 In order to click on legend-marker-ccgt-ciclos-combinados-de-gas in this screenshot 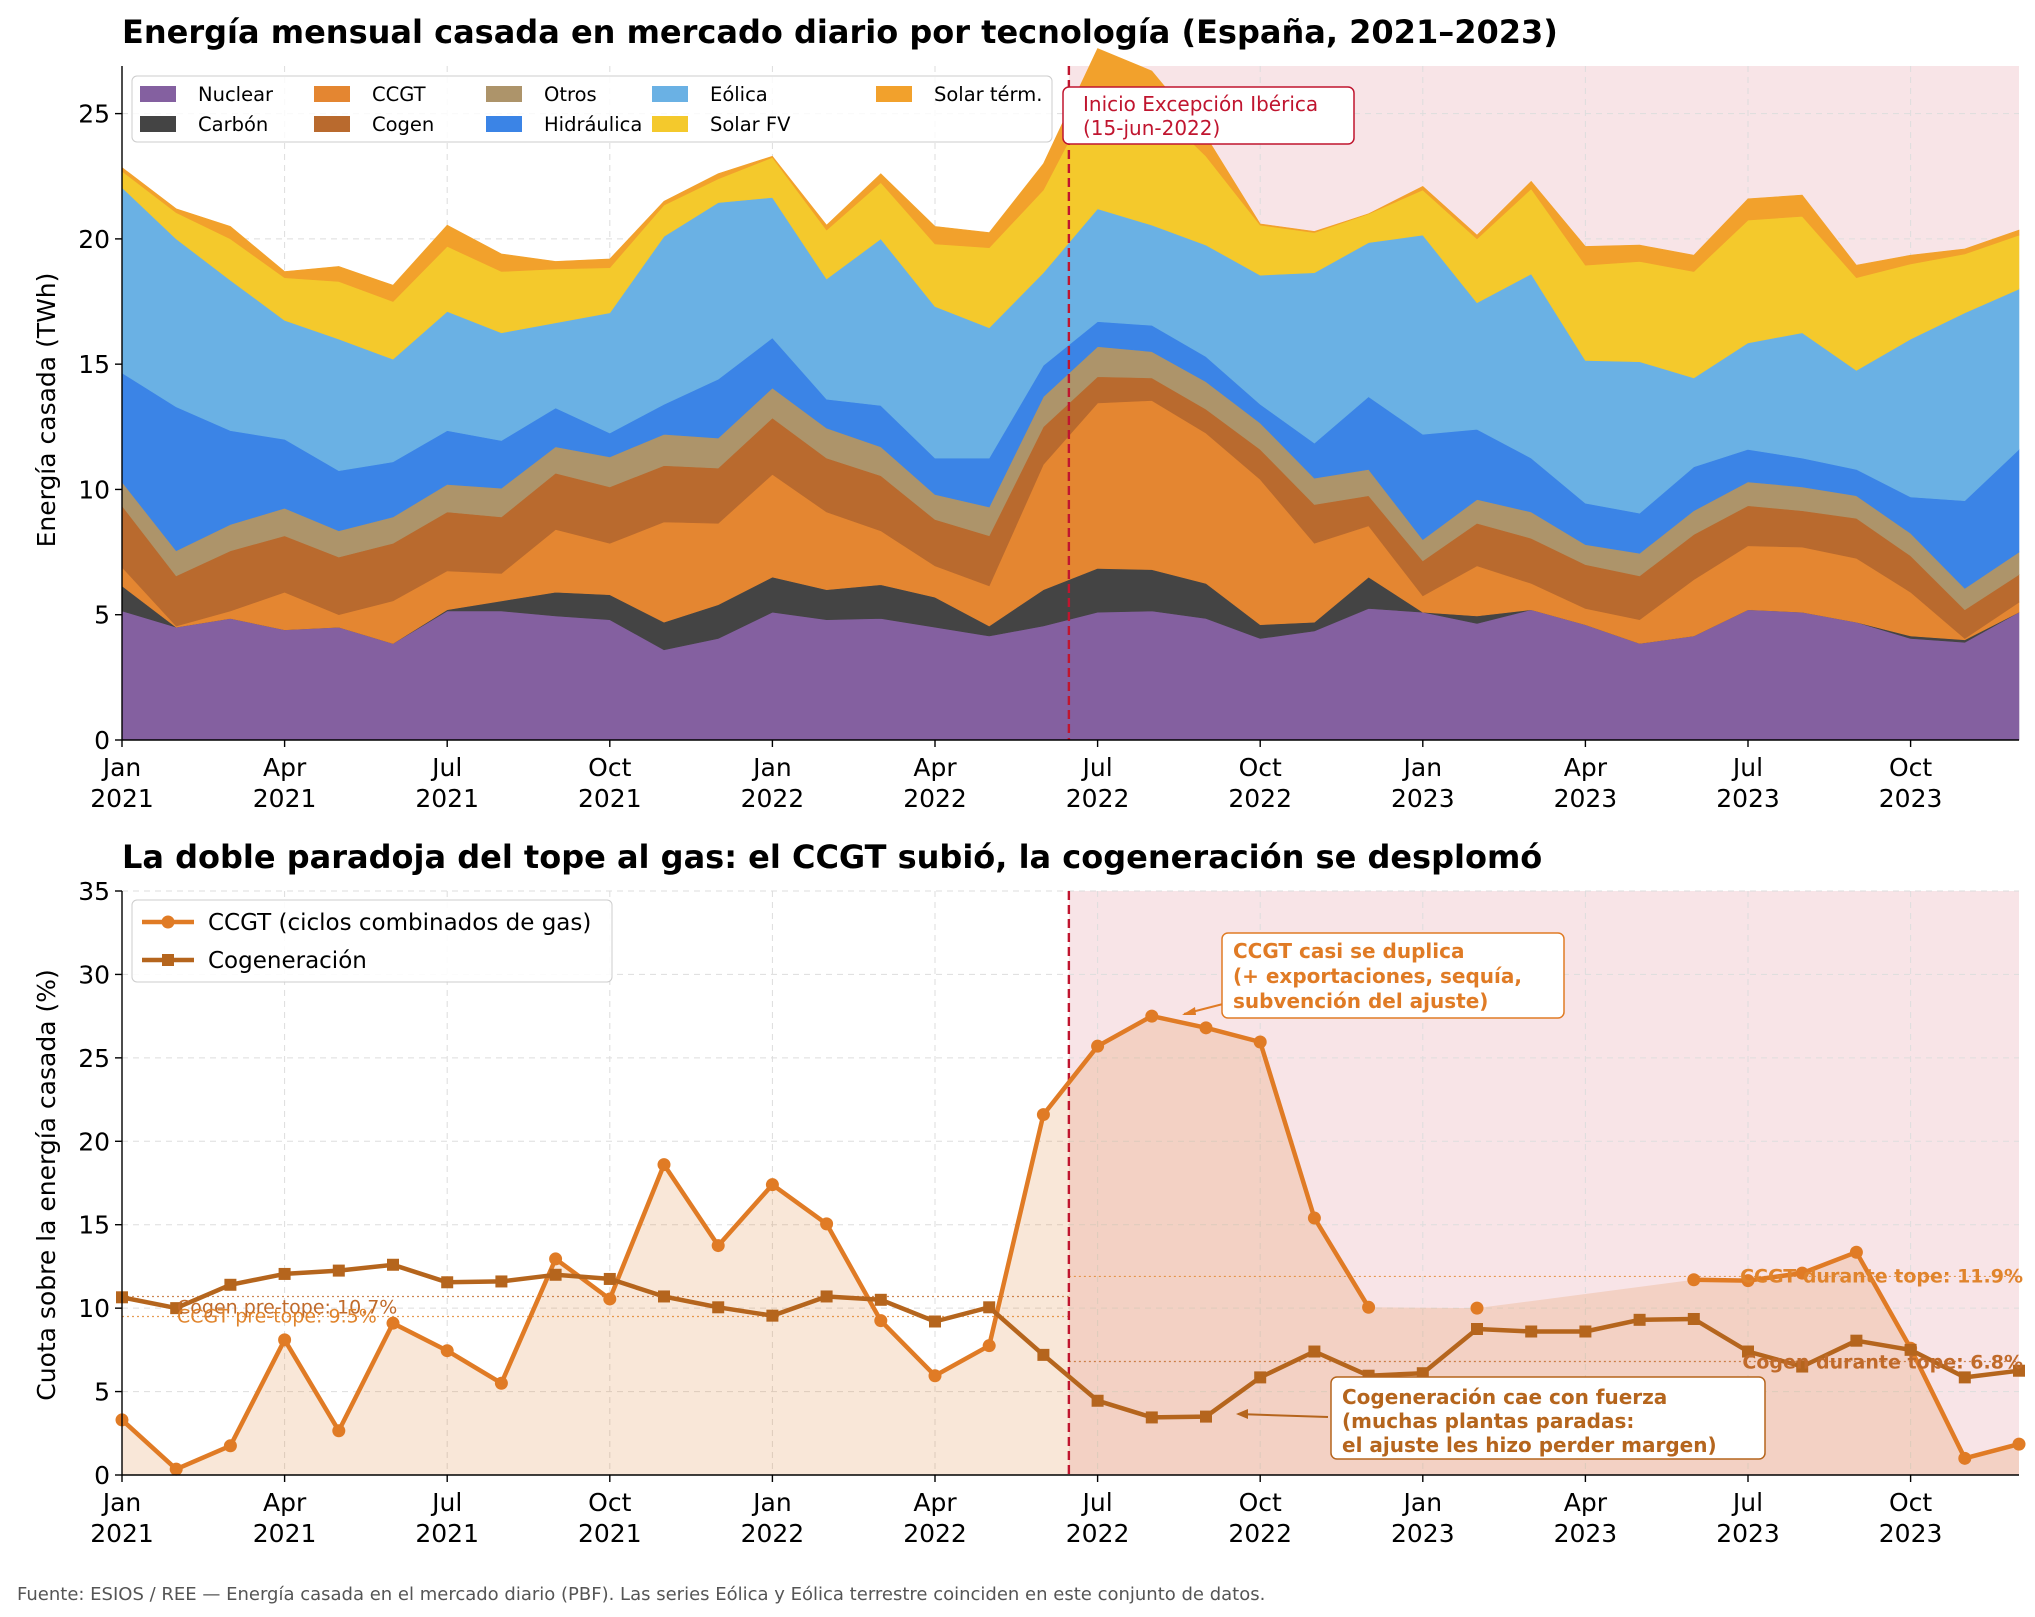, I will do `click(168, 922)`.